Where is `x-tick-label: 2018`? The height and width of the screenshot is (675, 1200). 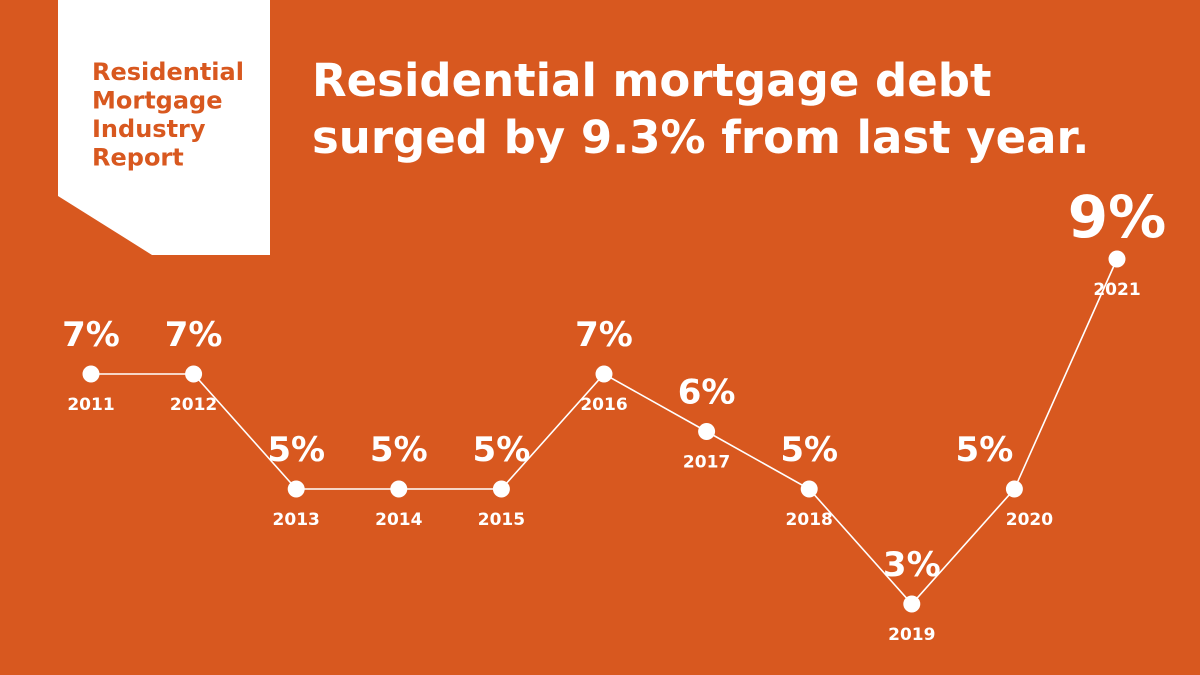
x-tick-label: 2018 is located at coordinates (809, 520).